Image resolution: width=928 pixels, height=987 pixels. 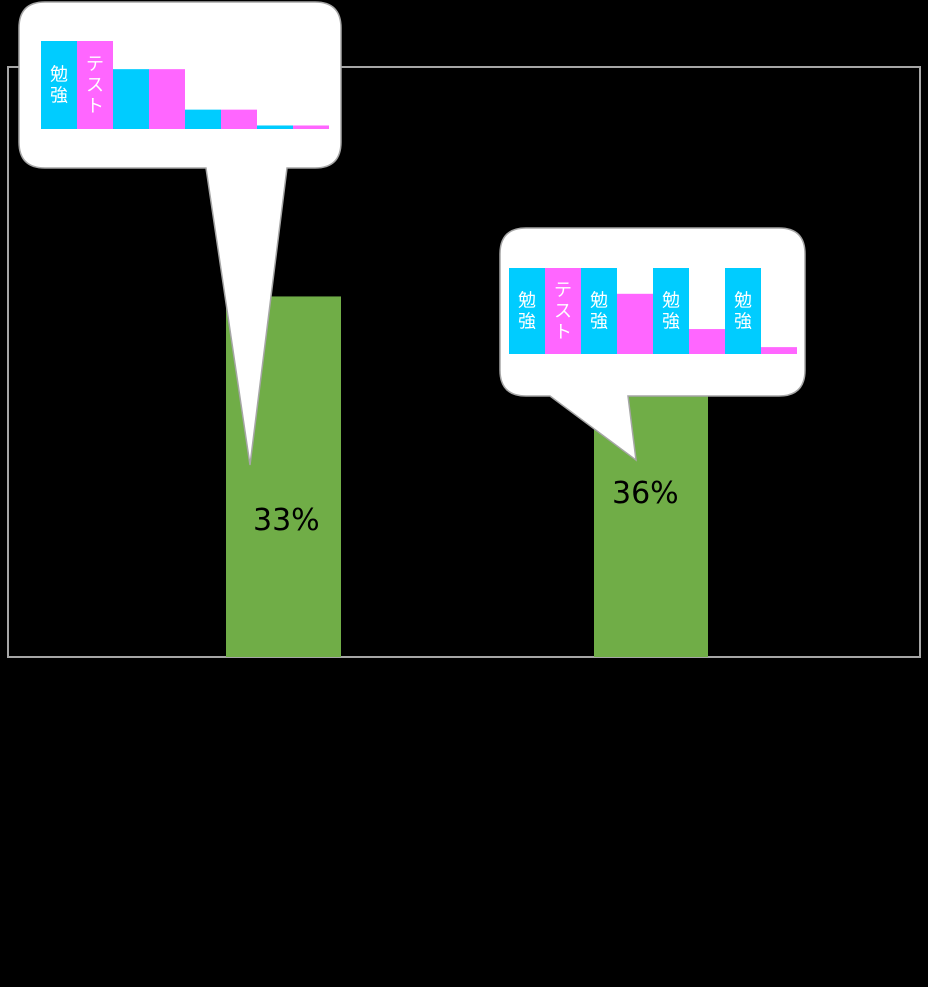 I want to click on data-label-1: 33%, so click(x=286, y=520).